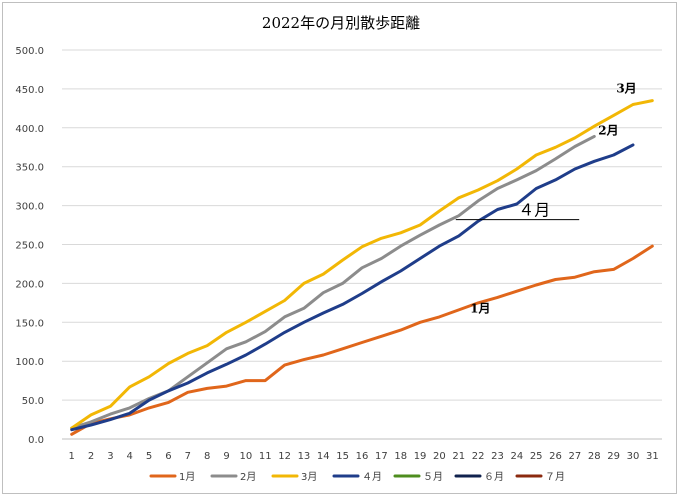  I want to click on y-tick-label: 200.0, so click(29, 284).